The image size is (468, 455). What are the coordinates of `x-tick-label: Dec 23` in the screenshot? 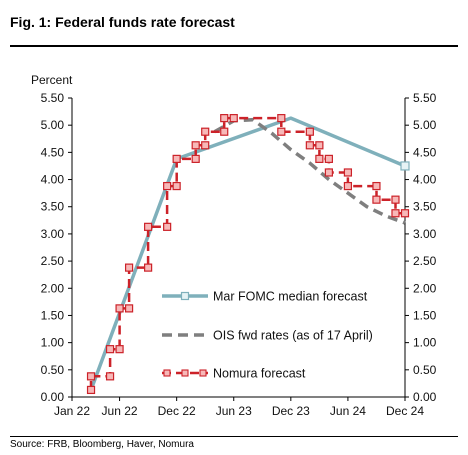 It's located at (291, 411).